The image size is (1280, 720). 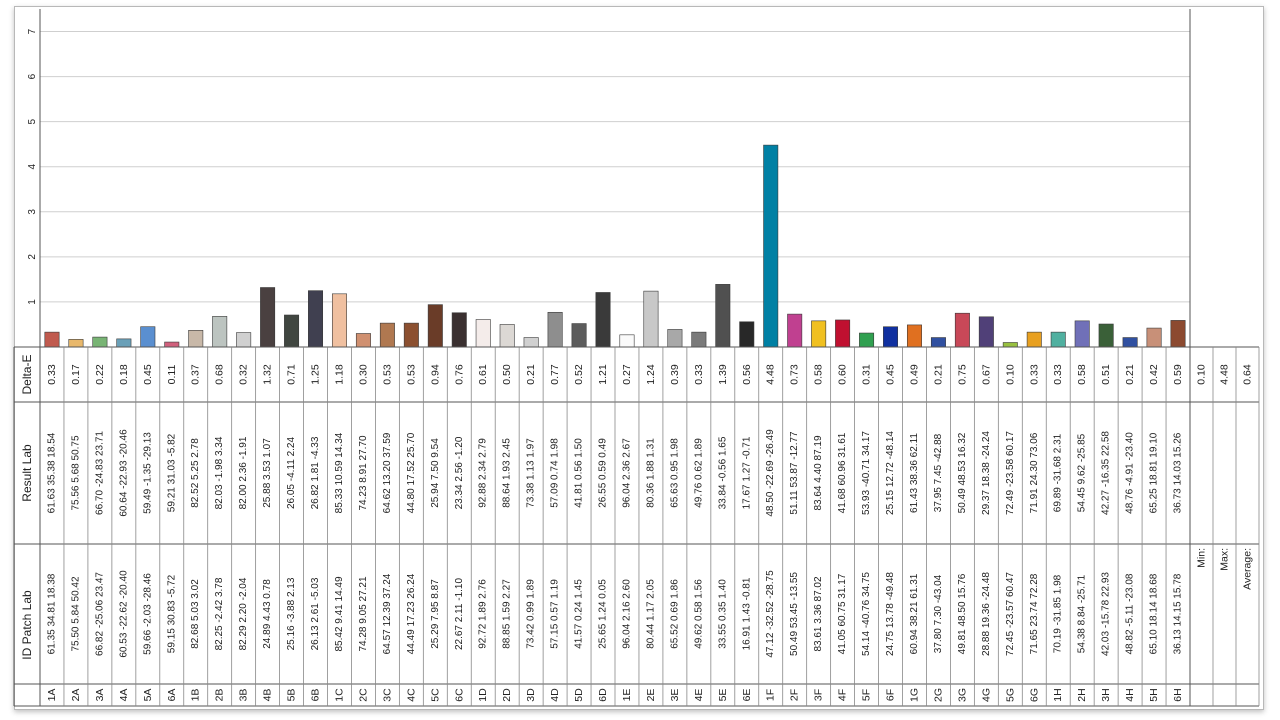 What do you see at coordinates (698, 473) in the screenshot?
I see `result-lab-cell: 49.76 0.62 1.89` at bounding box center [698, 473].